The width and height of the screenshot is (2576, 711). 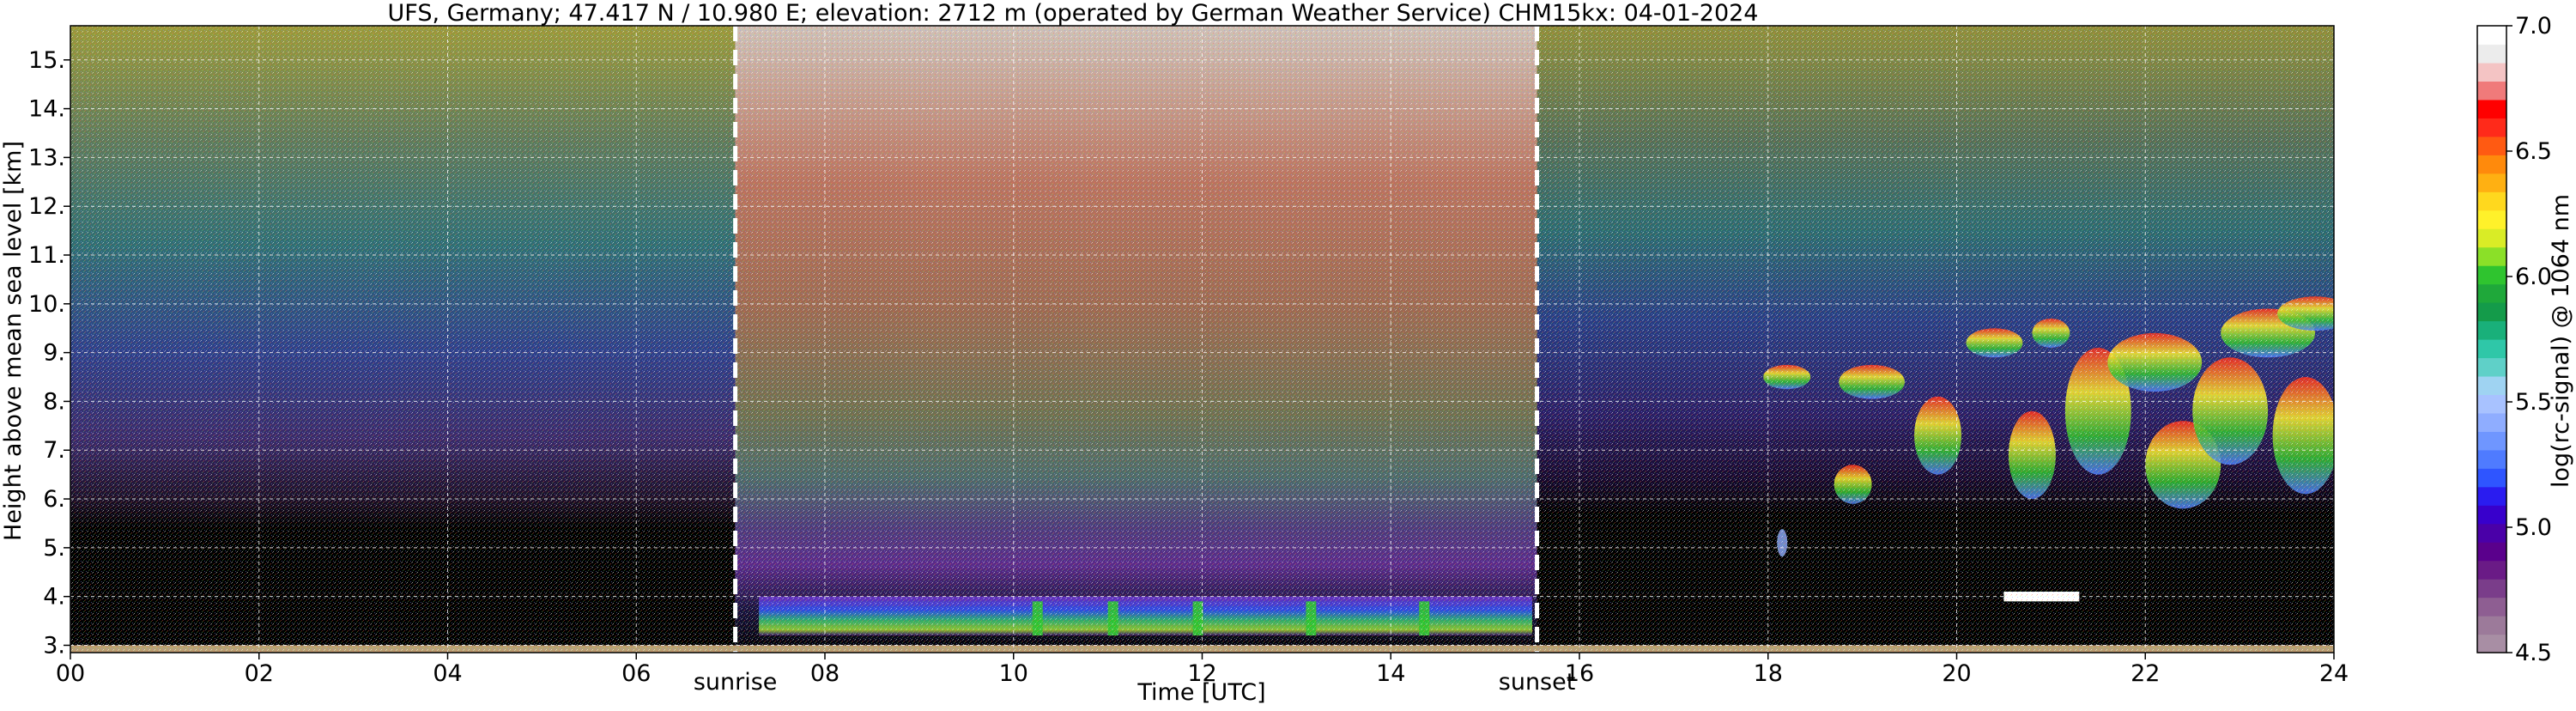 I want to click on x-tick-label: 04, so click(x=447, y=673).